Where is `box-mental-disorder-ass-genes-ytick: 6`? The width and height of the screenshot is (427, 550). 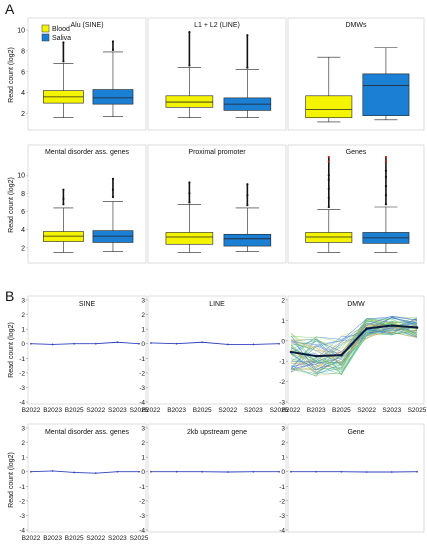
box-mental-disorder-ass-genes-ytick: 6 is located at coordinates (23, 212).